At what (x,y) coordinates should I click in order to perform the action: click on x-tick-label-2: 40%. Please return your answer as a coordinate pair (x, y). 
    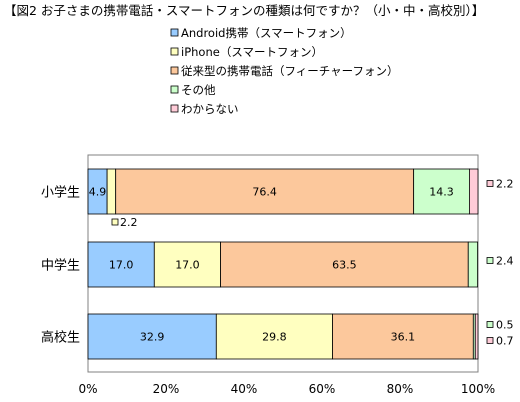
    Looking at the image, I should click on (244, 389).